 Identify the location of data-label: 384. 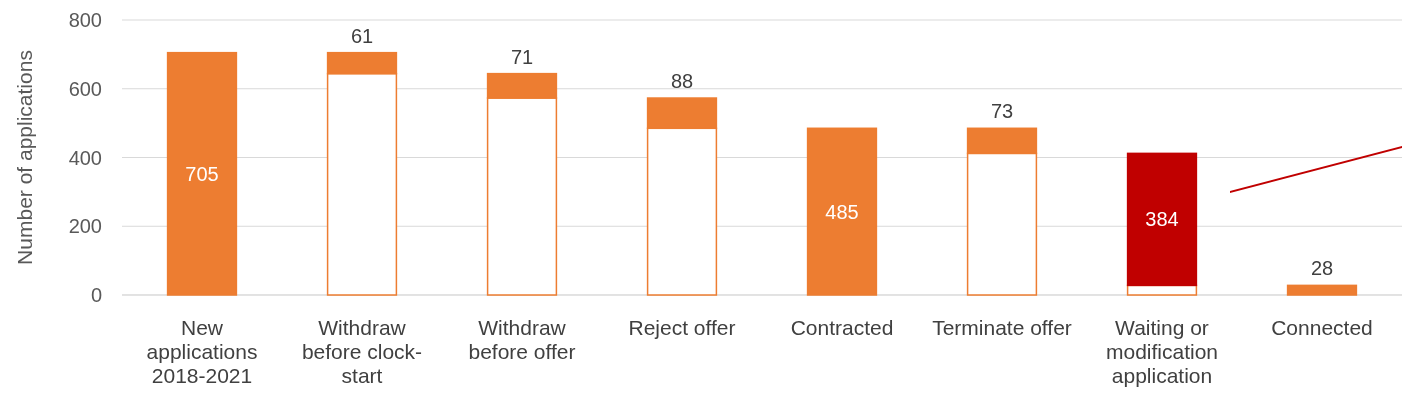
(1162, 219).